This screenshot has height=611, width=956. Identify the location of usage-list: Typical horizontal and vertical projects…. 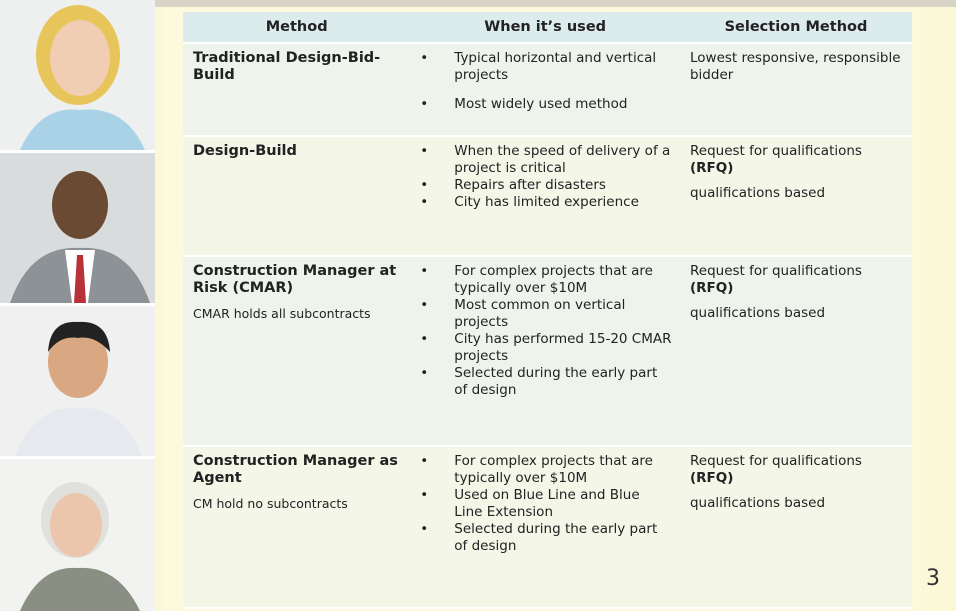
(546, 81).